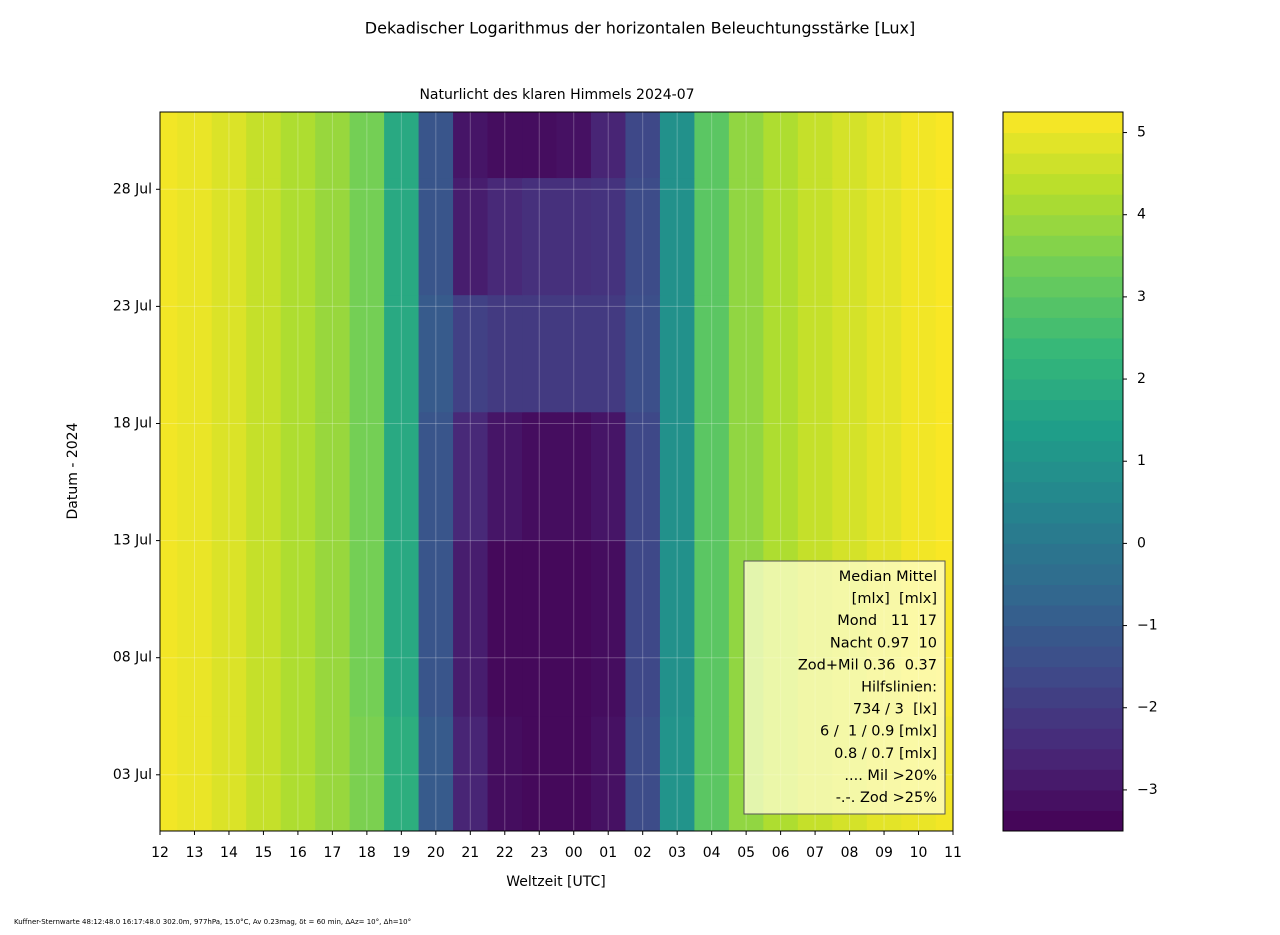 The image size is (1280, 935). What do you see at coordinates (887, 621) in the screenshot?
I see `legend-line: Mond 11 17` at bounding box center [887, 621].